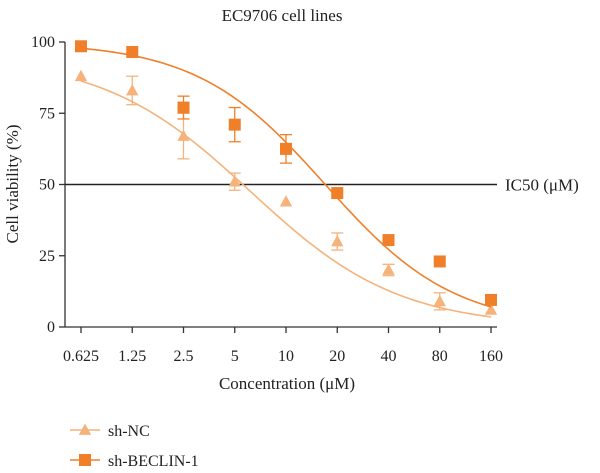  I want to click on legend-item-sh-nc: sh-NC, so click(110, 431).